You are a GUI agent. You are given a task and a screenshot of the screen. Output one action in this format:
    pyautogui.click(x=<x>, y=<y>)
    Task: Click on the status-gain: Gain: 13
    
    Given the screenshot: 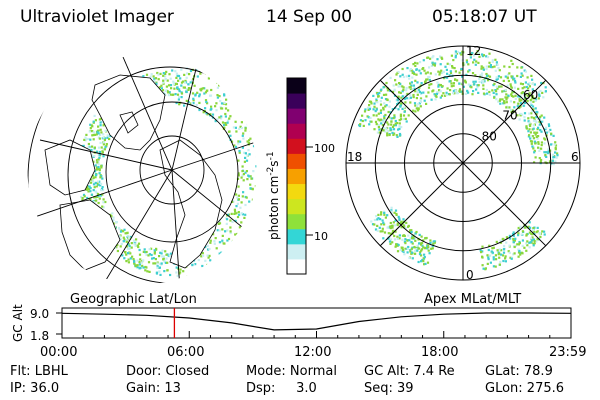 What is the action you would take?
    pyautogui.click(x=153, y=388)
    